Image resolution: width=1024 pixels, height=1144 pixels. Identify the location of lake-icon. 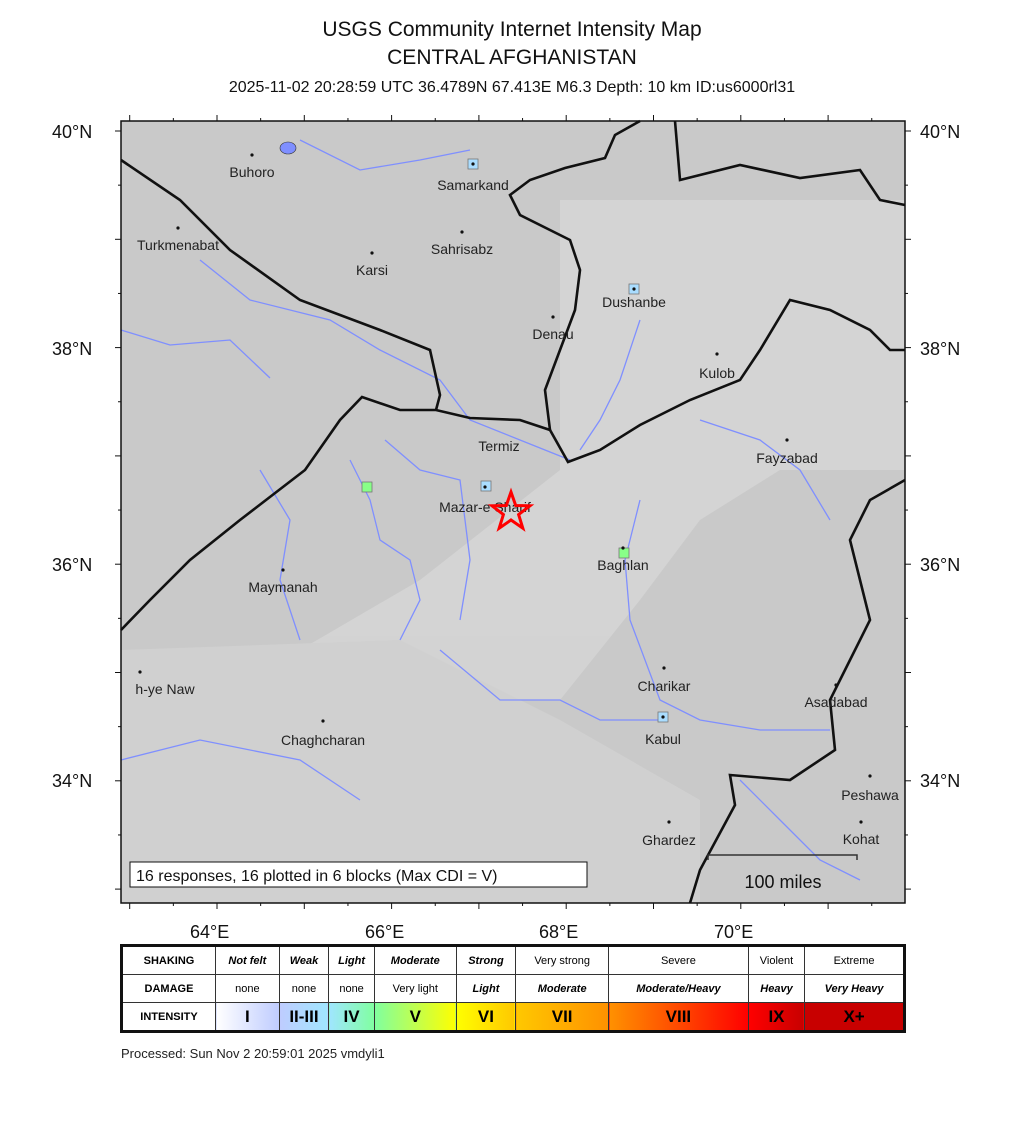
(288, 148).